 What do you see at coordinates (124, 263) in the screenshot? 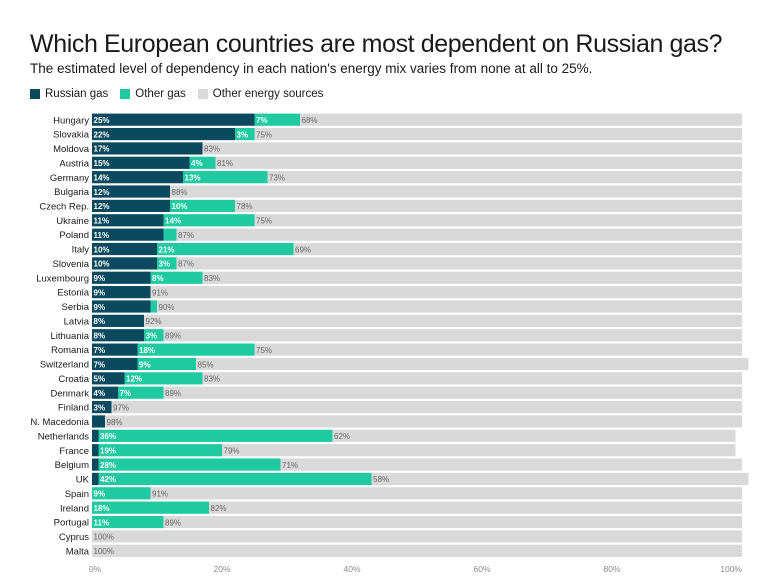
I see `bar-russian-gas-slovenia` at bounding box center [124, 263].